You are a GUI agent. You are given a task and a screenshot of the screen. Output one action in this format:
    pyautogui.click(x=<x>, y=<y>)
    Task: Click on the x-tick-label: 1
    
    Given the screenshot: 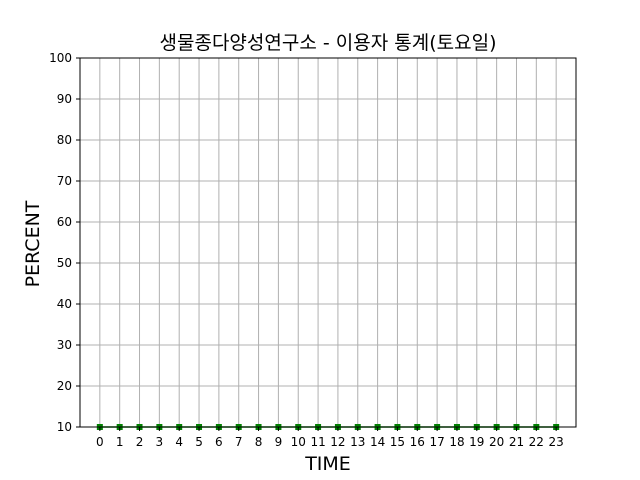 What is the action you would take?
    pyautogui.click(x=120, y=442)
    